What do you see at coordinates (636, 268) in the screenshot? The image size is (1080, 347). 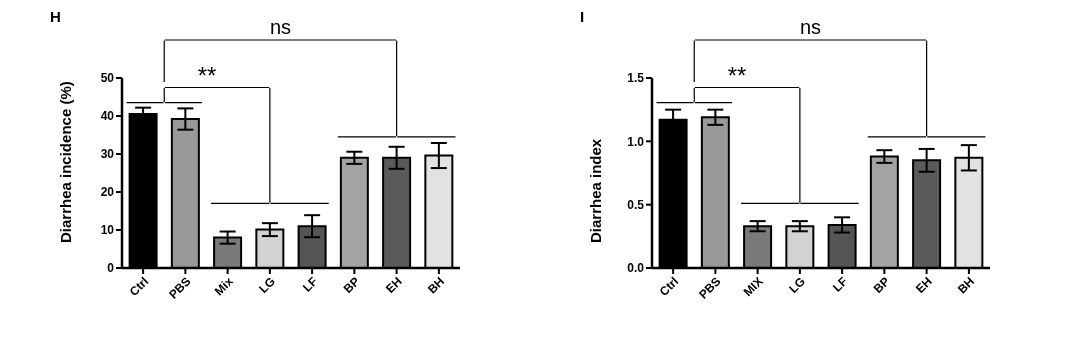 I see `y-tick-label: 0.0` at bounding box center [636, 268].